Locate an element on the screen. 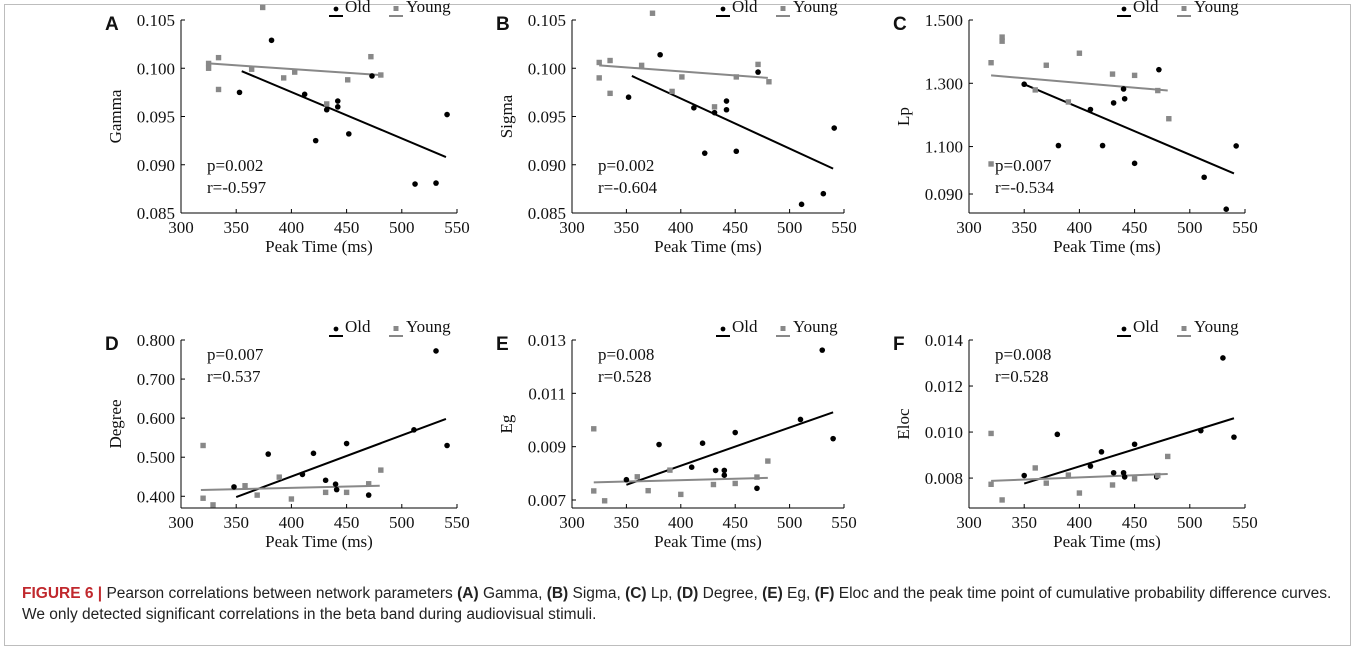  caption-text: Degree, is located at coordinates (730, 593).